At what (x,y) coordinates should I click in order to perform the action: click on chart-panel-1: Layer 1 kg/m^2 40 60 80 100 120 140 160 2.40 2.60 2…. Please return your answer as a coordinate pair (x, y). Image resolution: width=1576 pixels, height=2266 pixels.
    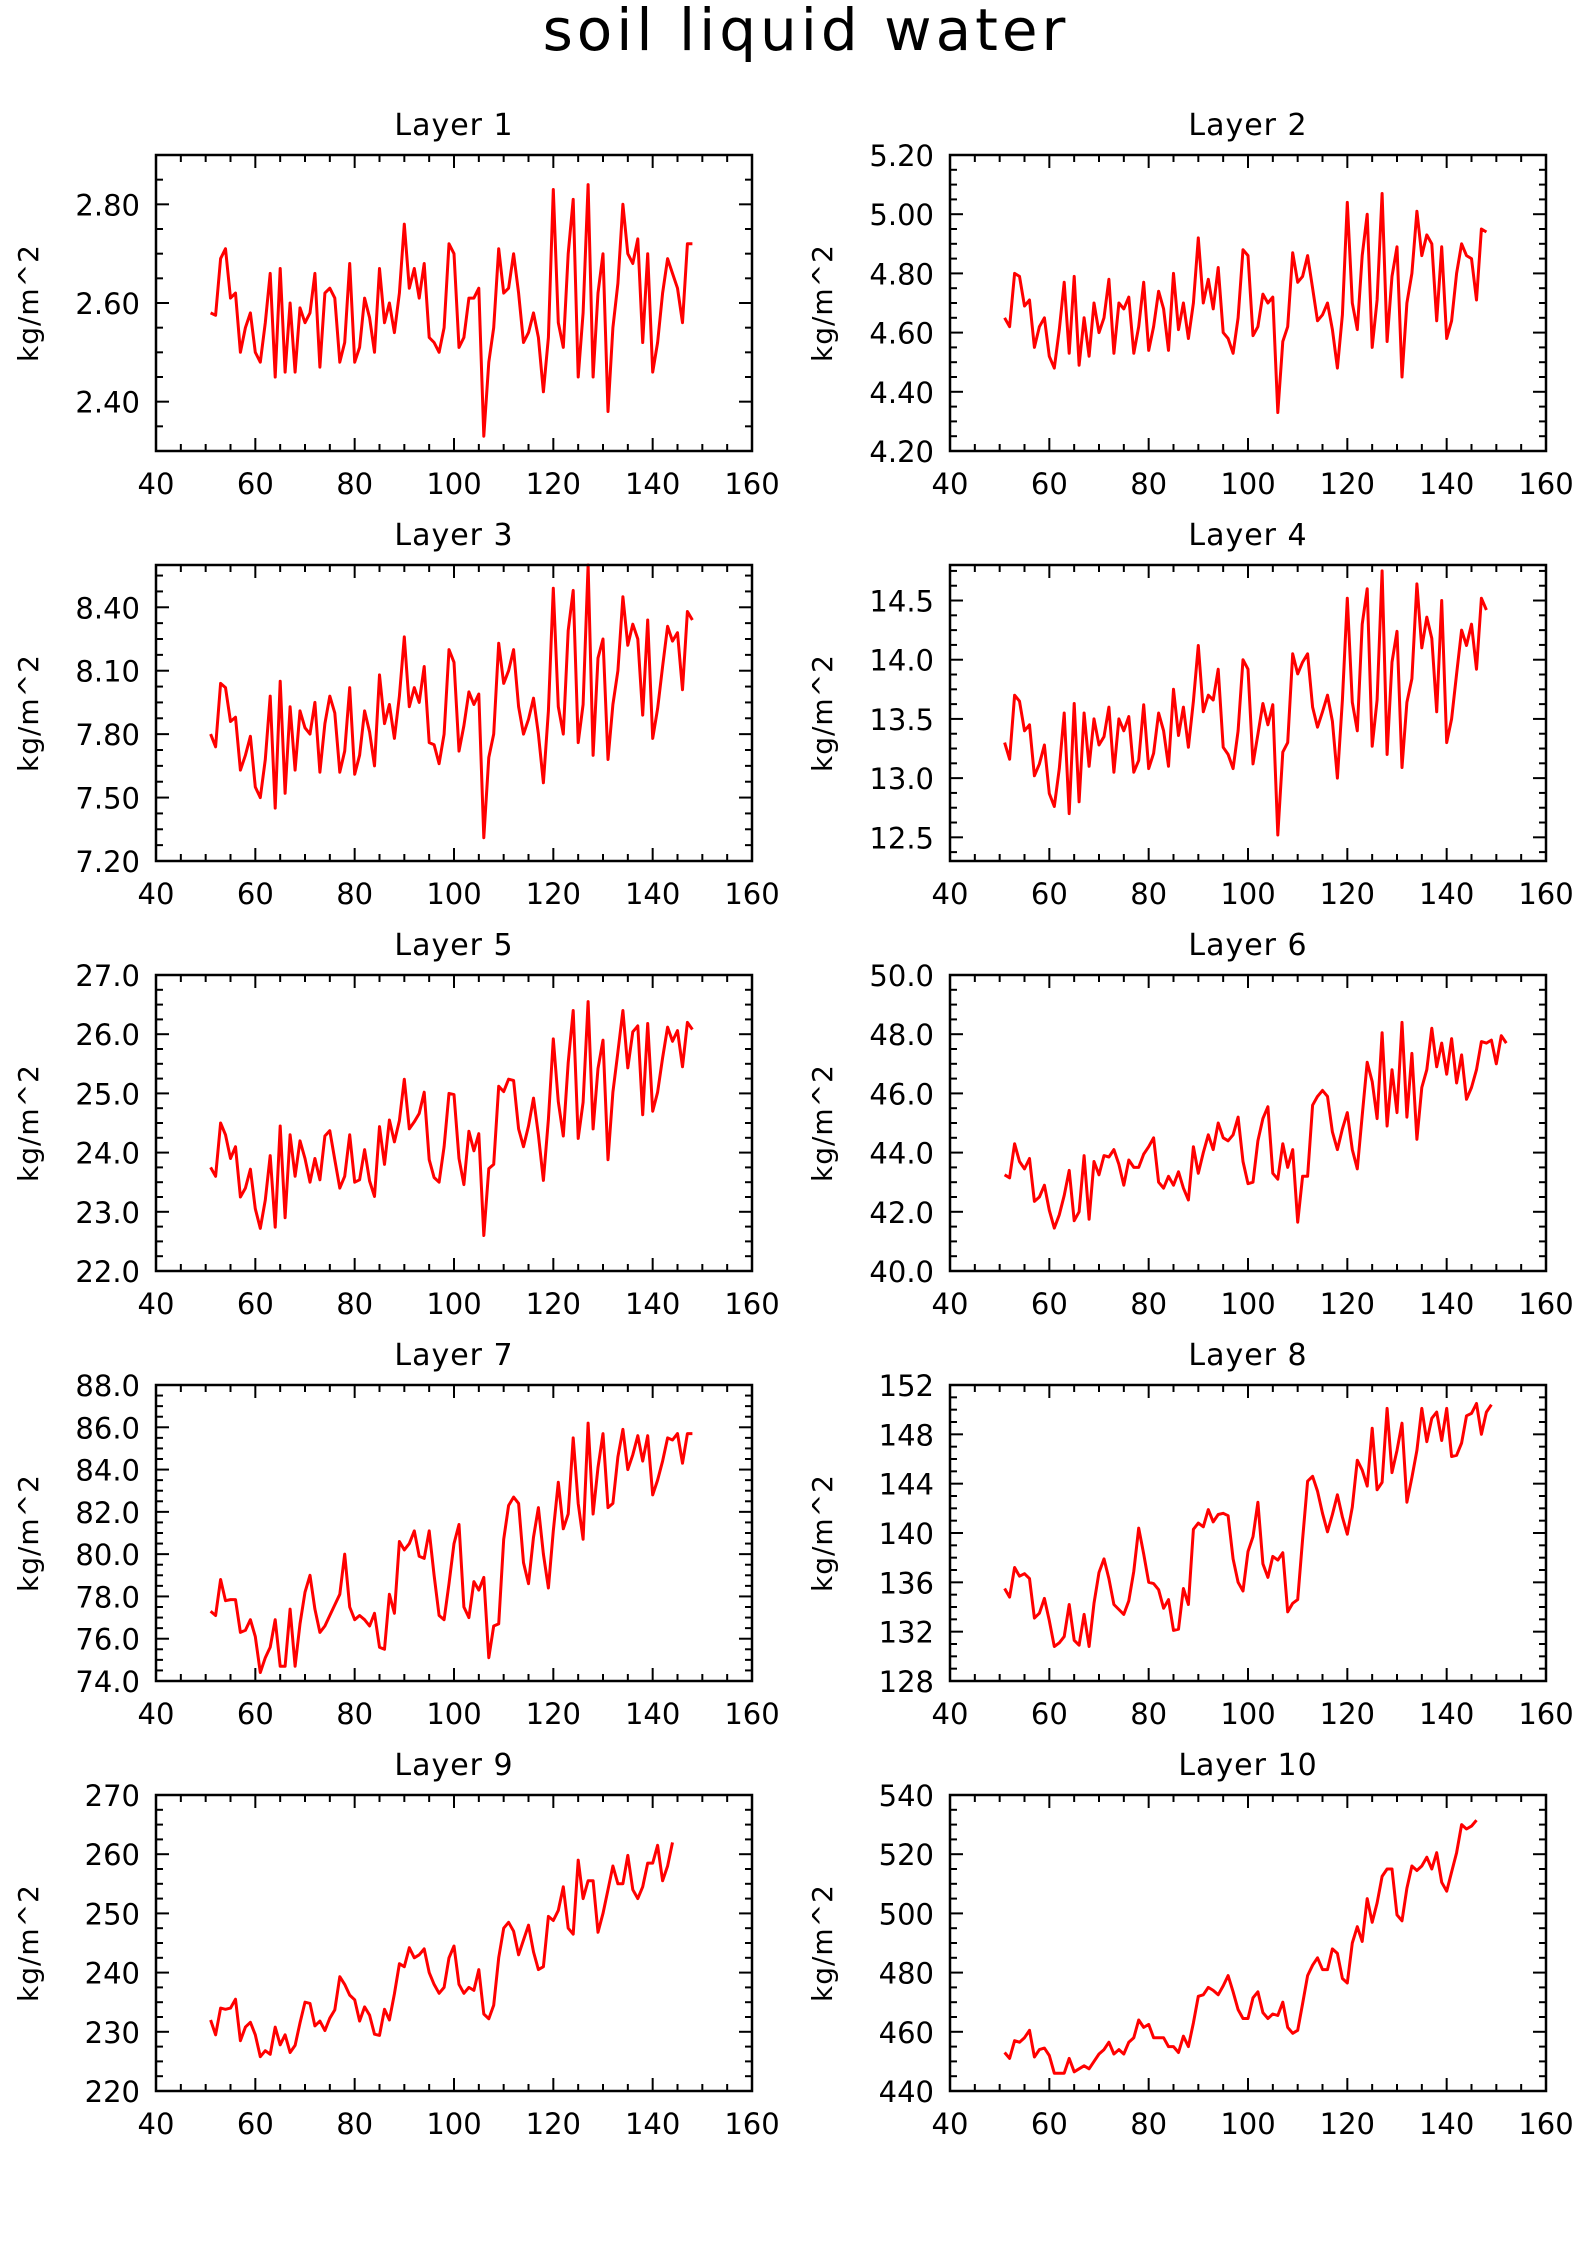
    Looking at the image, I should click on (396, 304).